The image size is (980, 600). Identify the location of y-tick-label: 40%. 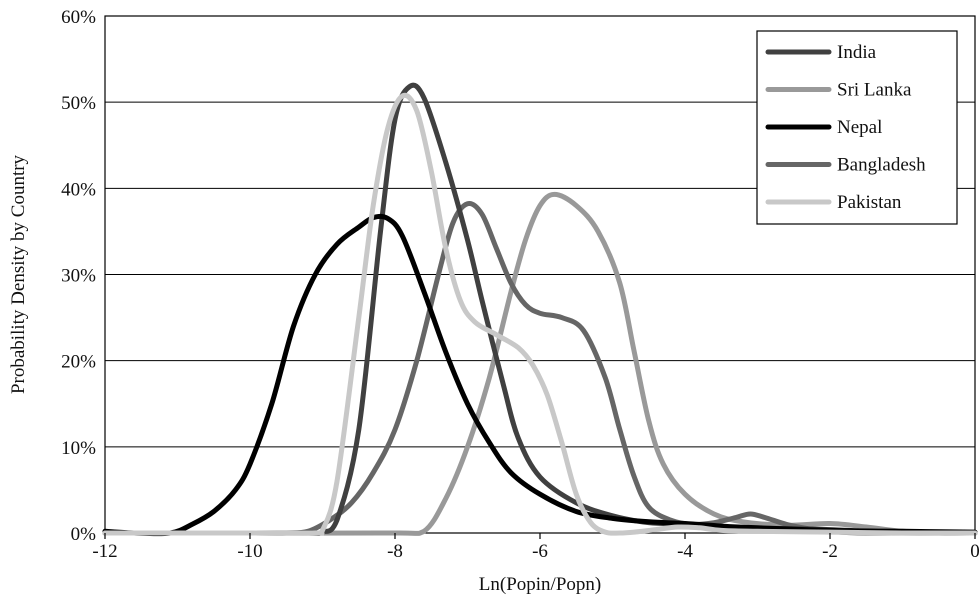
(78, 189).